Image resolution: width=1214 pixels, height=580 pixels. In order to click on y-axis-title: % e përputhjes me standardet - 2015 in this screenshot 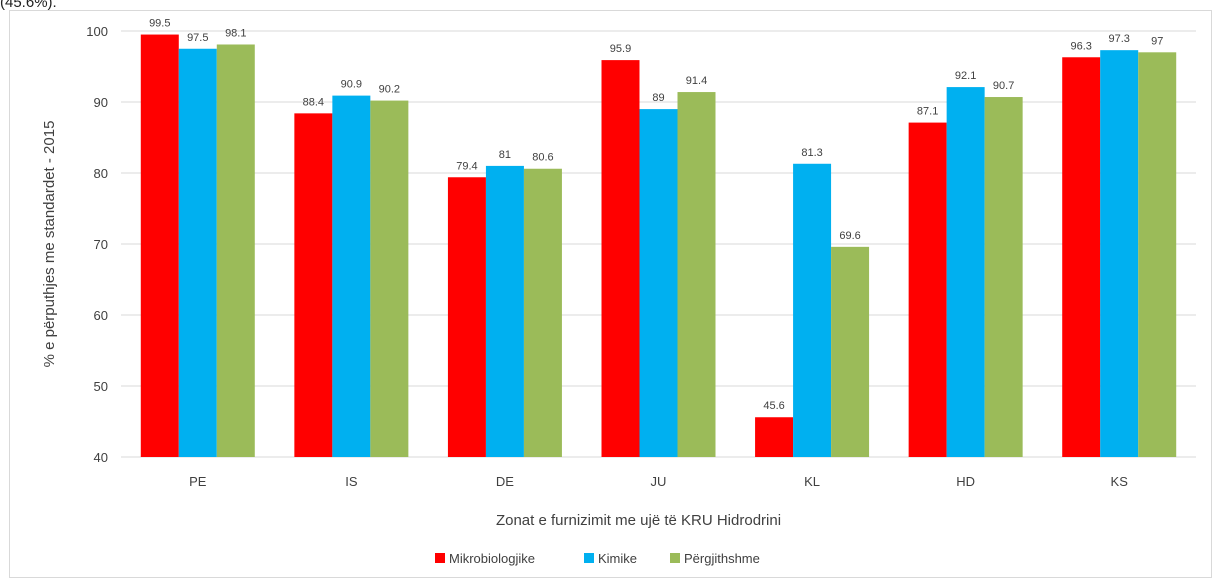, I will do `click(49, 244)`.